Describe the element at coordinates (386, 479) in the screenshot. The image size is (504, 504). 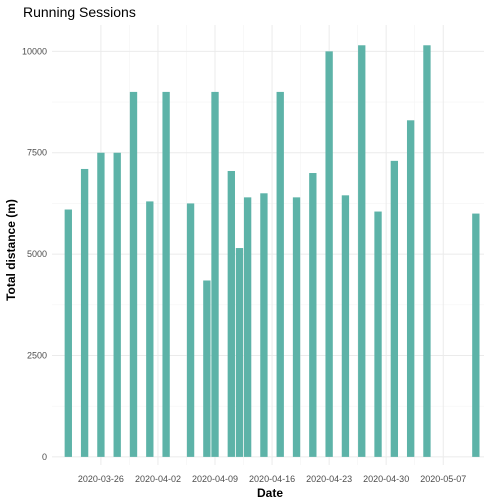
I see `x-tick-label: 2020-04-30` at that location.